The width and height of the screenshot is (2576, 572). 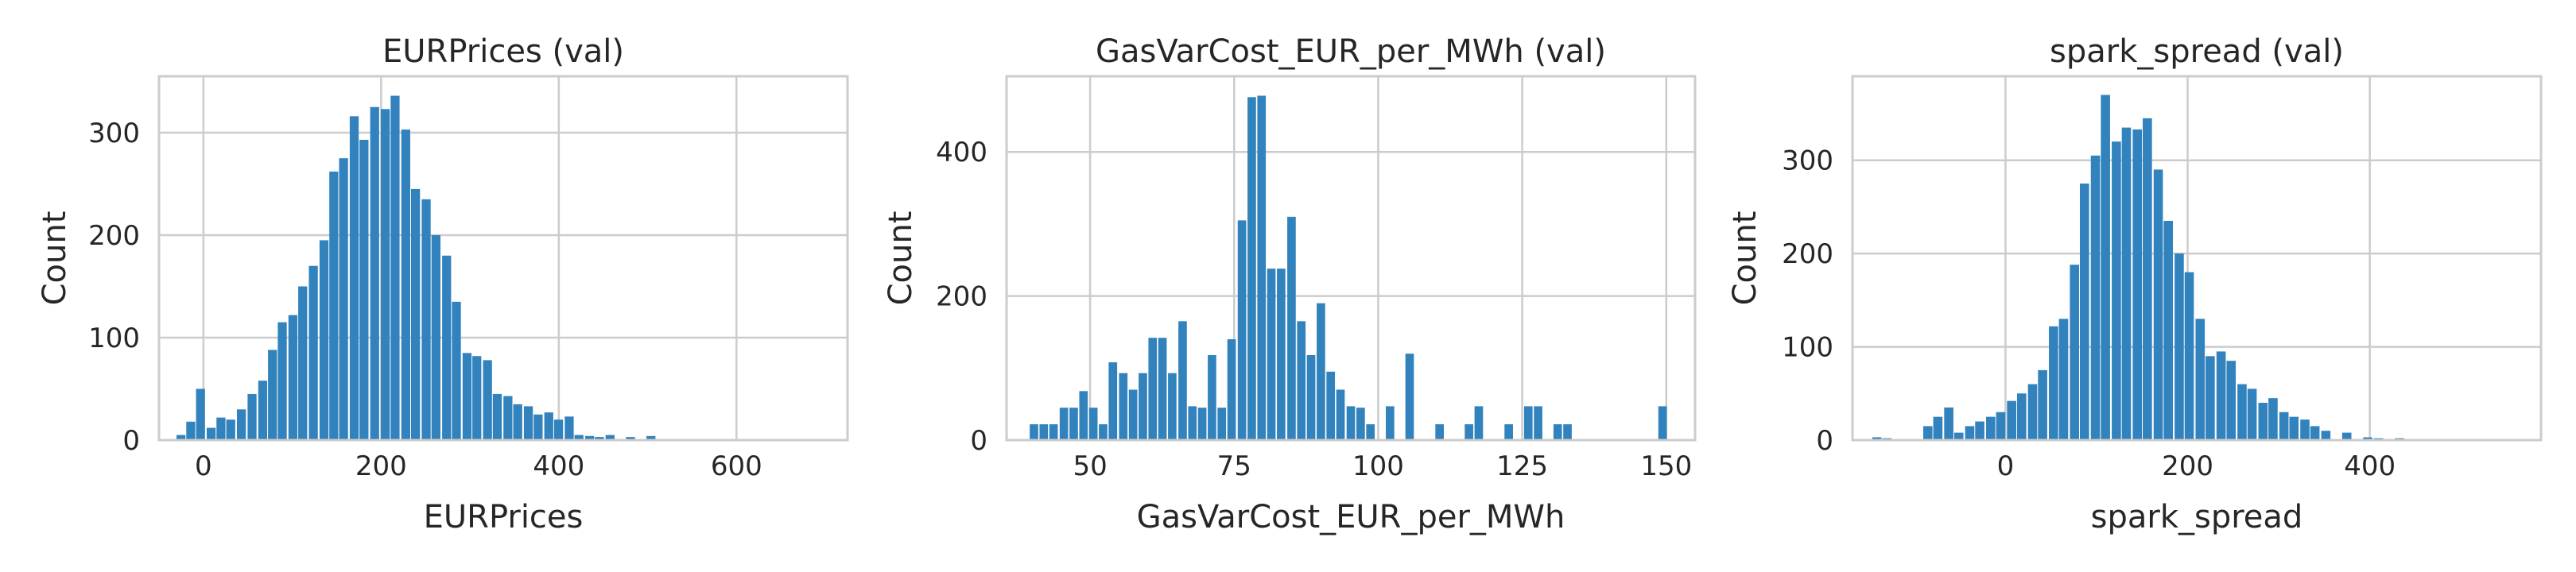 What do you see at coordinates (1808, 348) in the screenshot?
I see `spark-spread-y-tick-label: 100` at bounding box center [1808, 348].